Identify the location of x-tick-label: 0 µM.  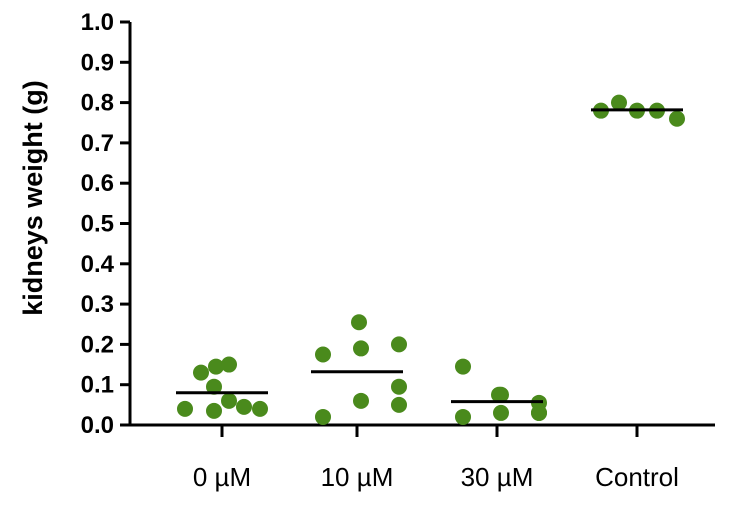
(222, 477).